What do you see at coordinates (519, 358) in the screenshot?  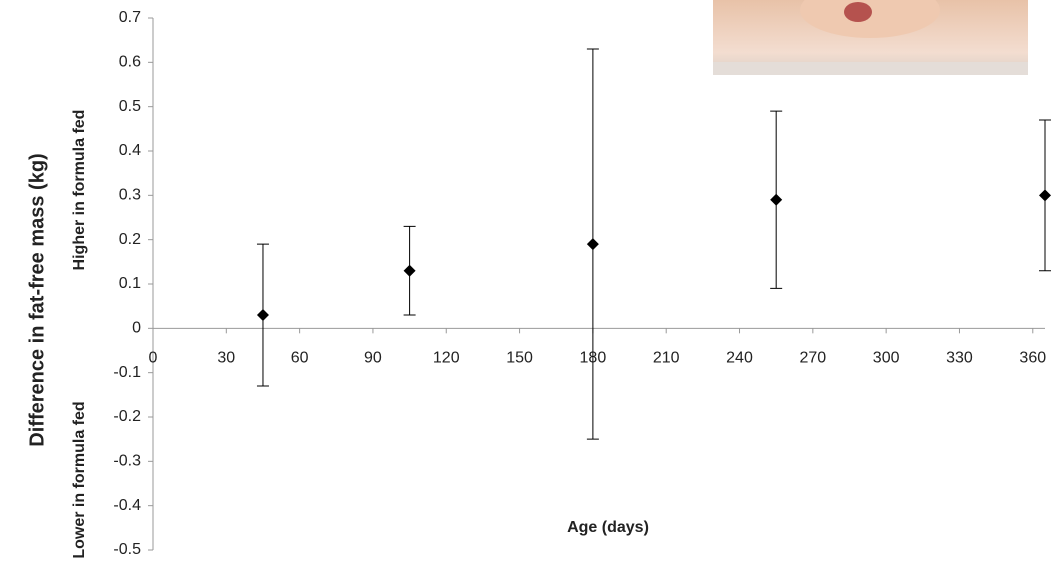 I see `x-tick-label: 150` at bounding box center [519, 358].